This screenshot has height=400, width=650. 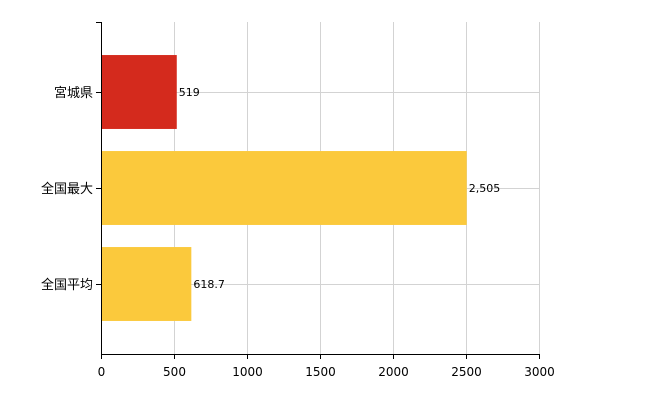 What do you see at coordinates (67, 285) in the screenshot?
I see `category-label: 全国平均` at bounding box center [67, 285].